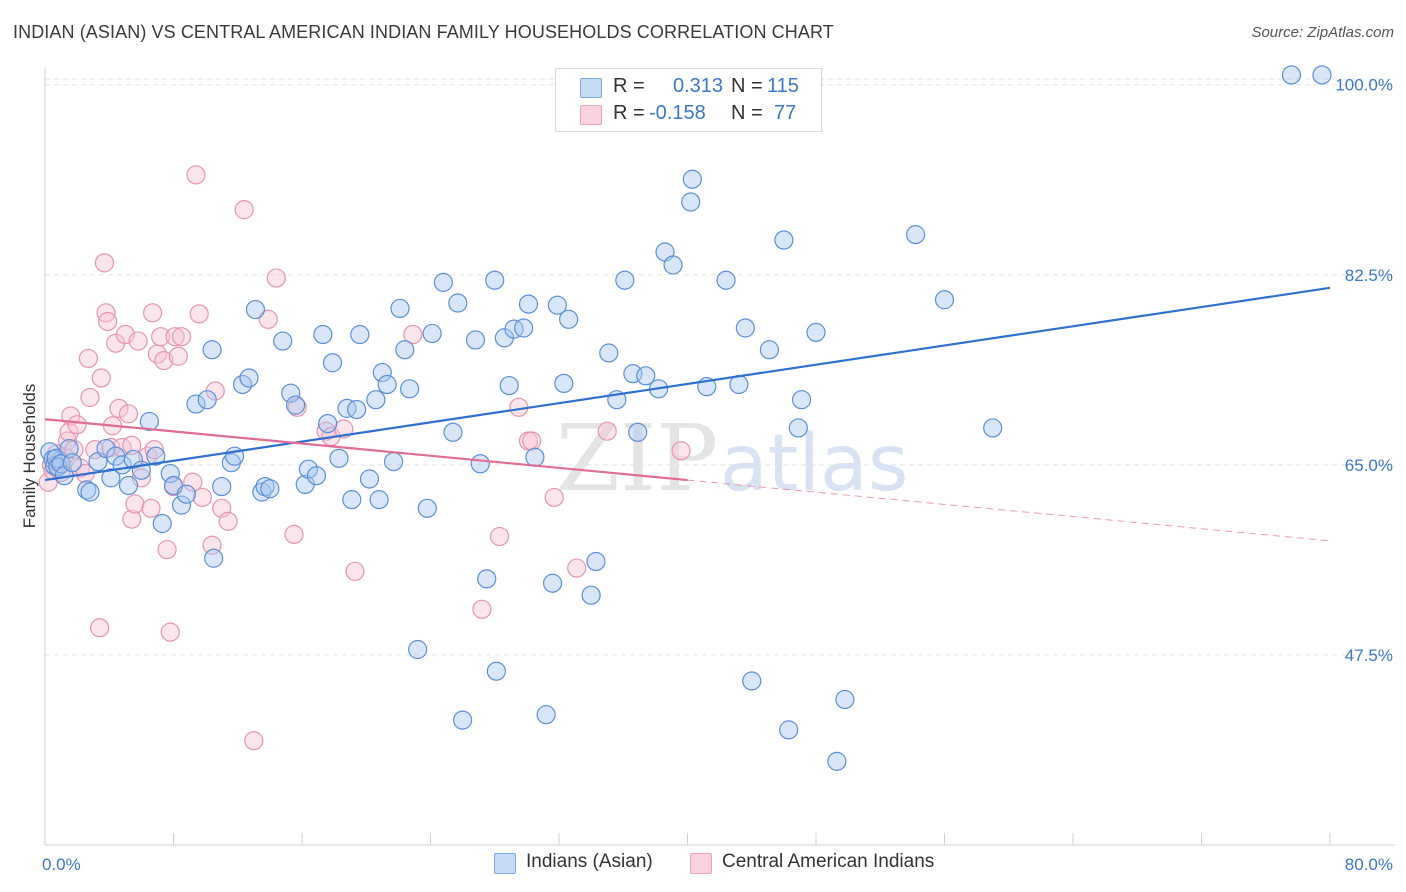 The height and width of the screenshot is (892, 1406). Describe the element at coordinates (677, 113) in the screenshot. I see `legend-r-value: -0.158` at that location.